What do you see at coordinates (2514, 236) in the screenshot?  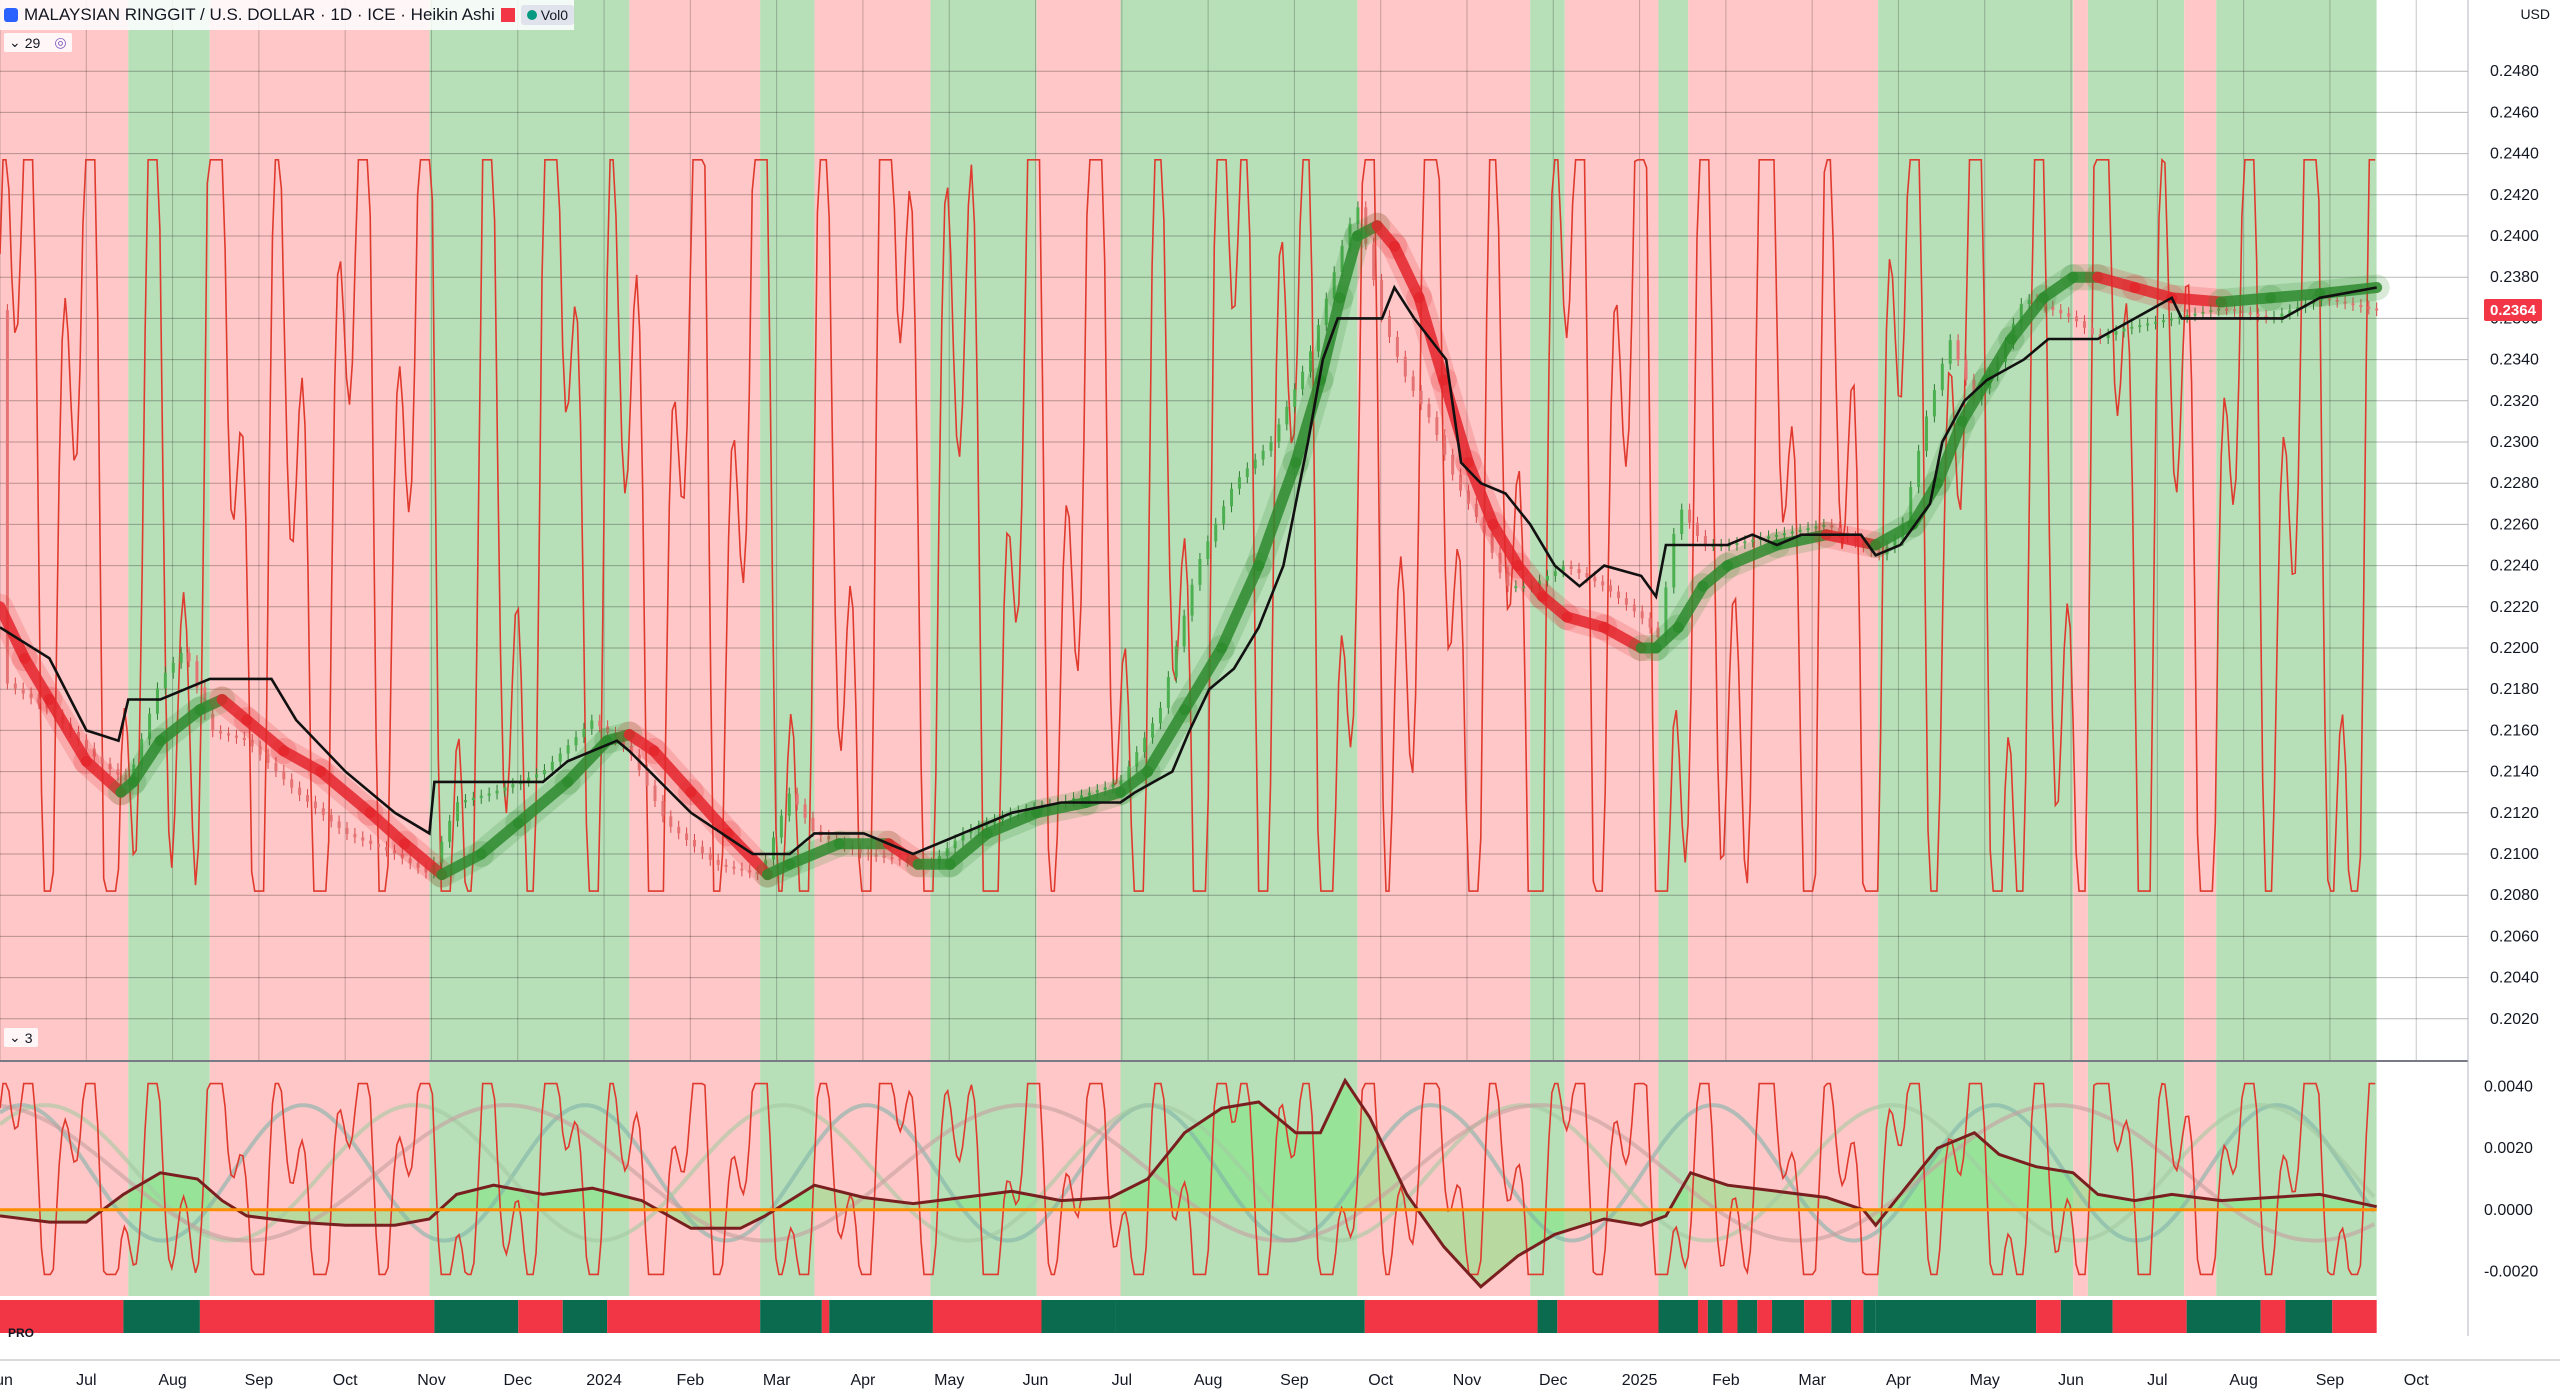 I see `price-tick-label: 0.2400` at bounding box center [2514, 236].